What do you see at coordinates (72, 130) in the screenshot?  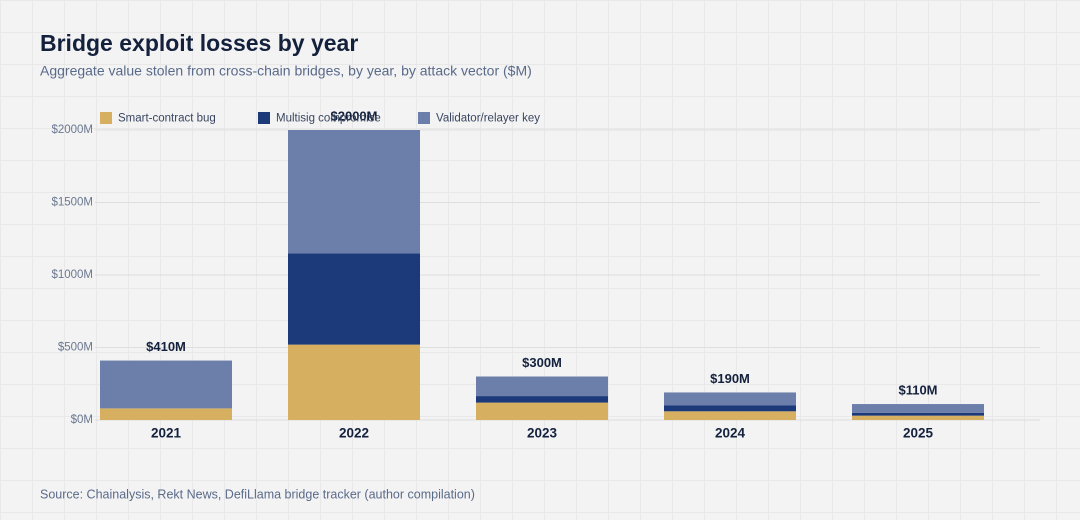 I see `y-tick-label: $2000M` at bounding box center [72, 130].